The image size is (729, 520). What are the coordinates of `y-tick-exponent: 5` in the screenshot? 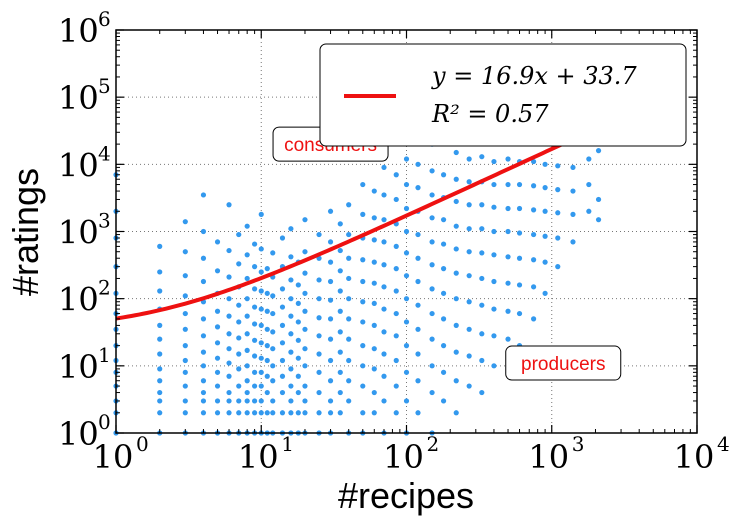 It's located at (104, 86).